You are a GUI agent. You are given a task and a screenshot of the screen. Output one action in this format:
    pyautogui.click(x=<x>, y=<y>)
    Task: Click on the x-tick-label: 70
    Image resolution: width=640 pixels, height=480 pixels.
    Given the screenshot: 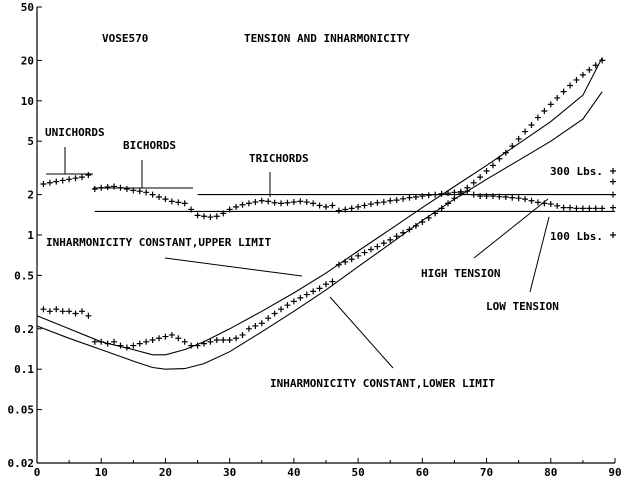 What is the action you would take?
    pyautogui.click(x=486, y=472)
    